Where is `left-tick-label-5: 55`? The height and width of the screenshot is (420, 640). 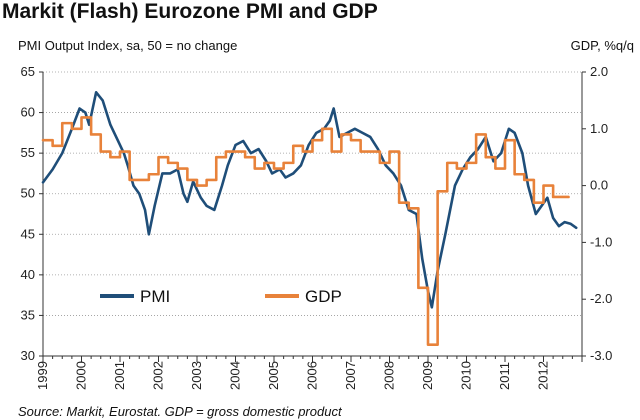
left-tick-label-5: 55 is located at coordinates (28, 152).